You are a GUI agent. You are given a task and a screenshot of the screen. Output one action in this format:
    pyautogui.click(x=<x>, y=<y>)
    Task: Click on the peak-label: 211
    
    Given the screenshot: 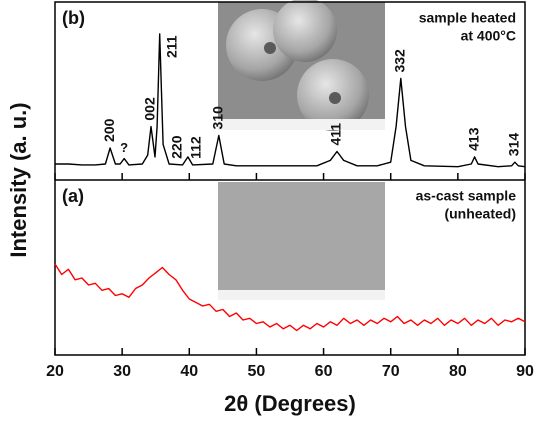 What is the action you would take?
    pyautogui.click(x=171, y=46)
    